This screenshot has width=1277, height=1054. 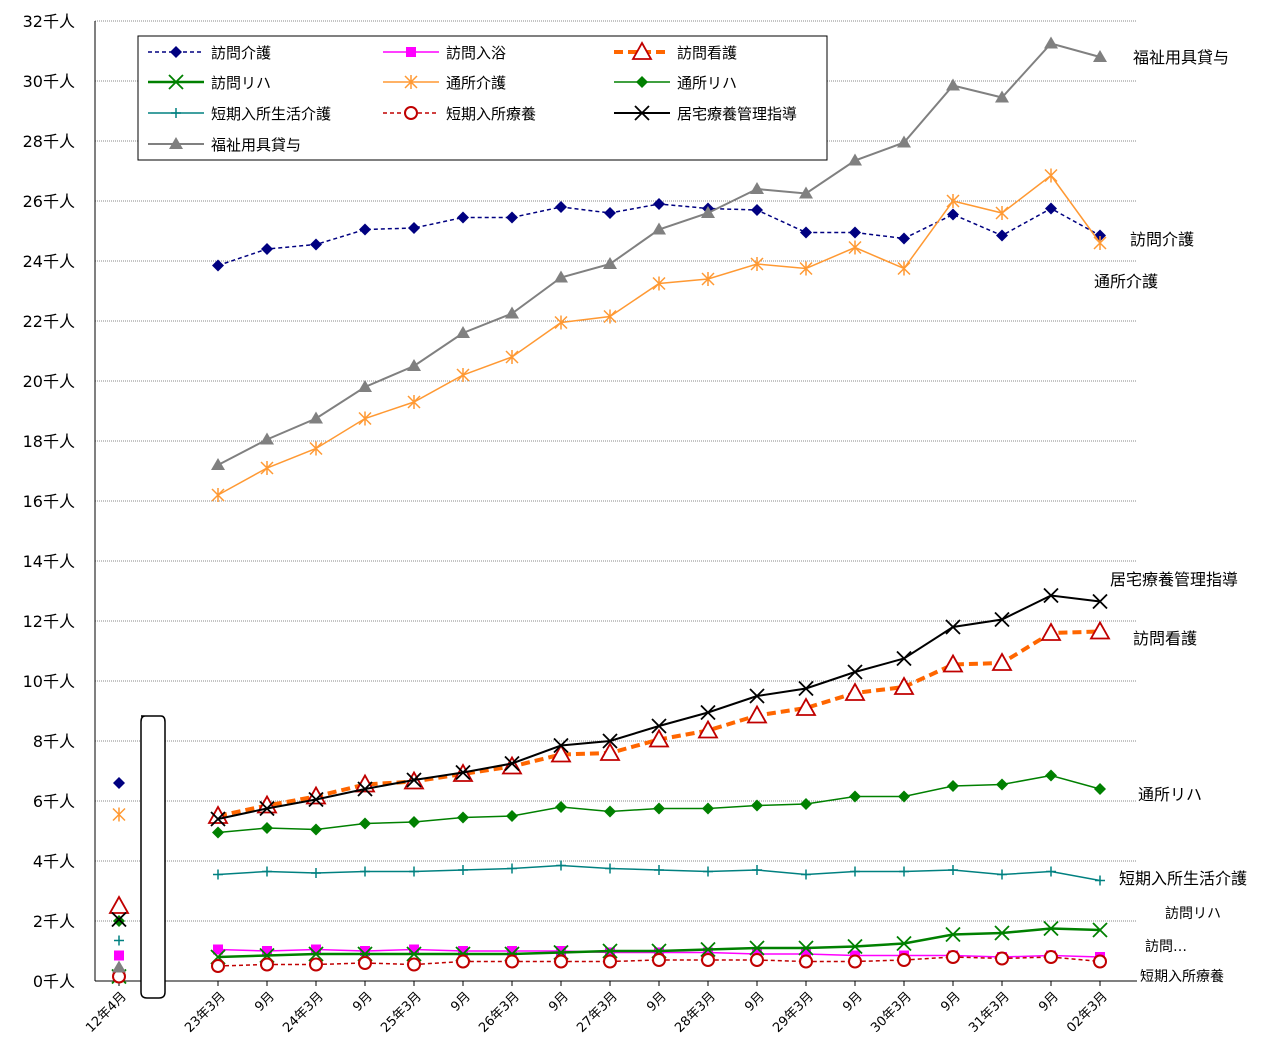 I want to click on y-tick-label: 6千人, so click(x=54, y=801).